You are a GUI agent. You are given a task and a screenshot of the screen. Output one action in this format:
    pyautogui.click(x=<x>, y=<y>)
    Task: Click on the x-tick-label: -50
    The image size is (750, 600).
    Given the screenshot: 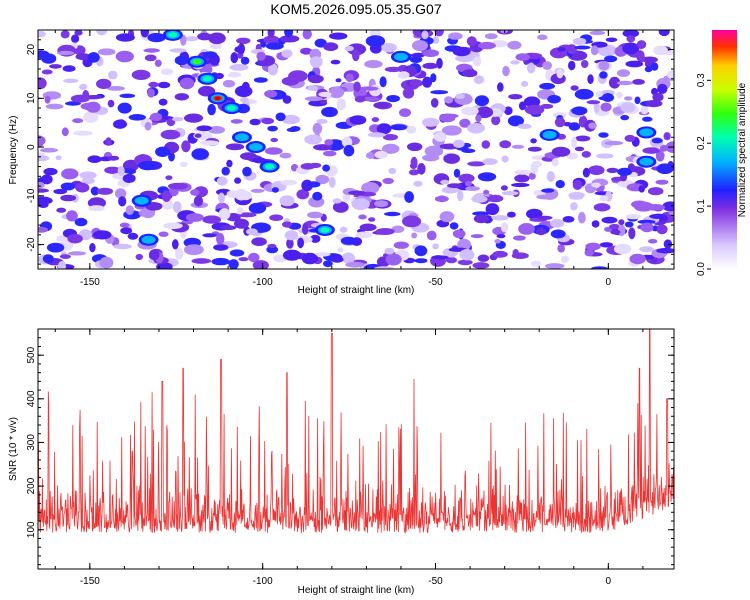 What is the action you would take?
    pyautogui.click(x=435, y=282)
    